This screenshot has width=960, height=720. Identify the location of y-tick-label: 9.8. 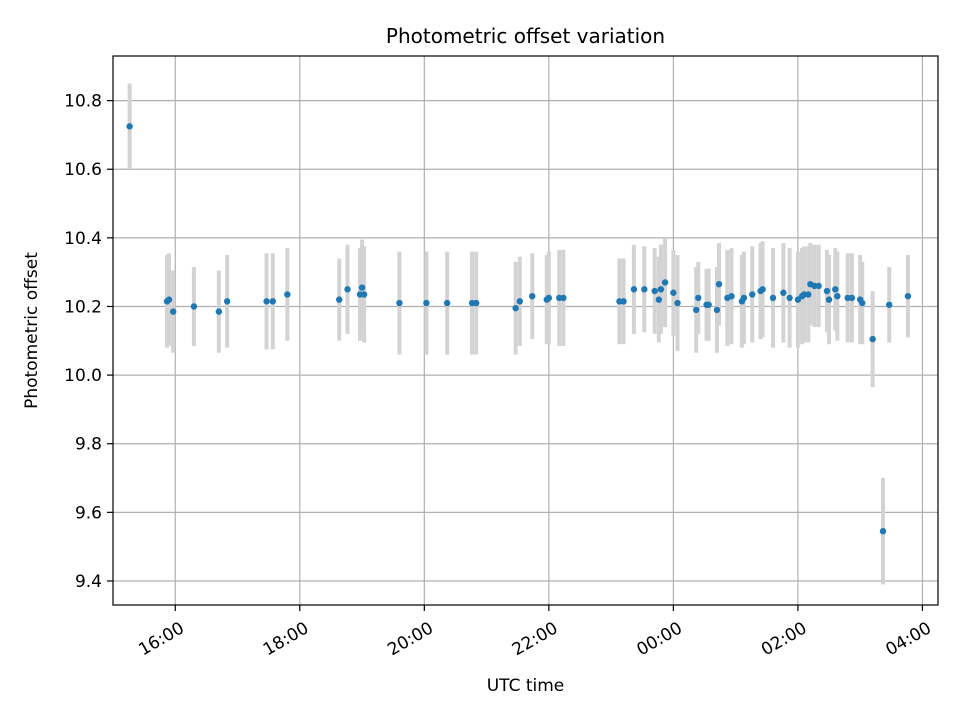
(88, 445).